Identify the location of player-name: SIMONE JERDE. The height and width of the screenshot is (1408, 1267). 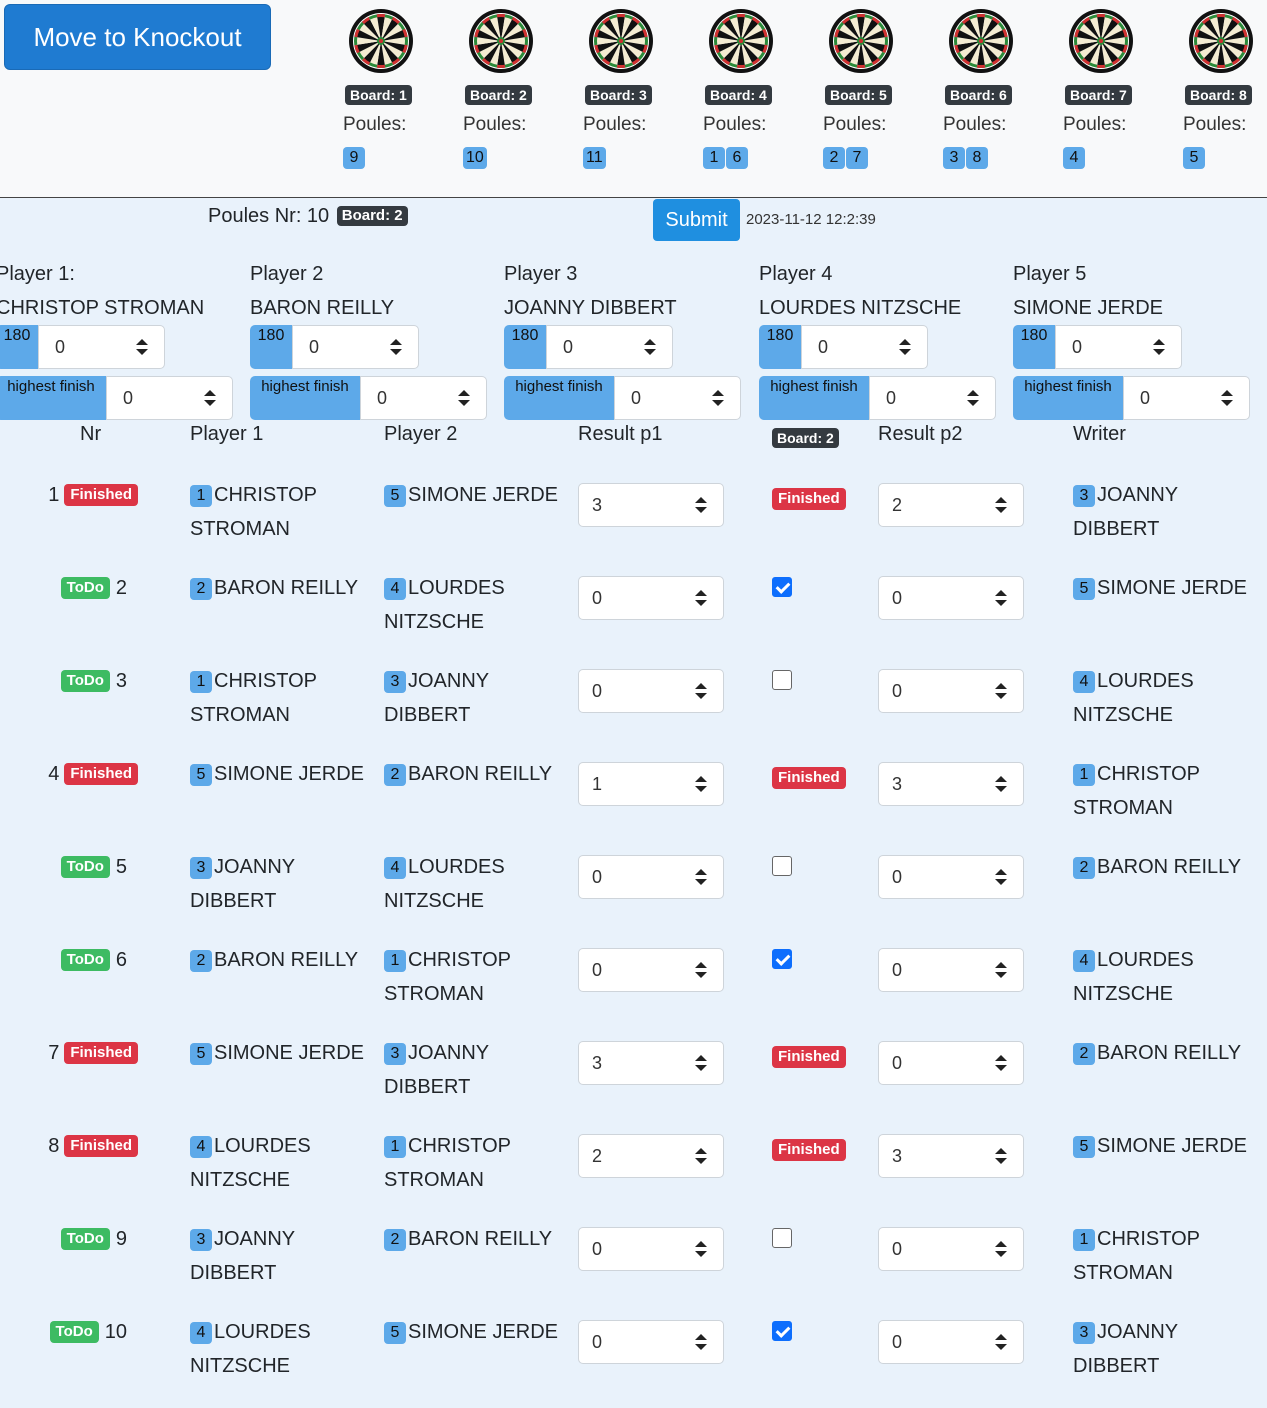
(289, 774).